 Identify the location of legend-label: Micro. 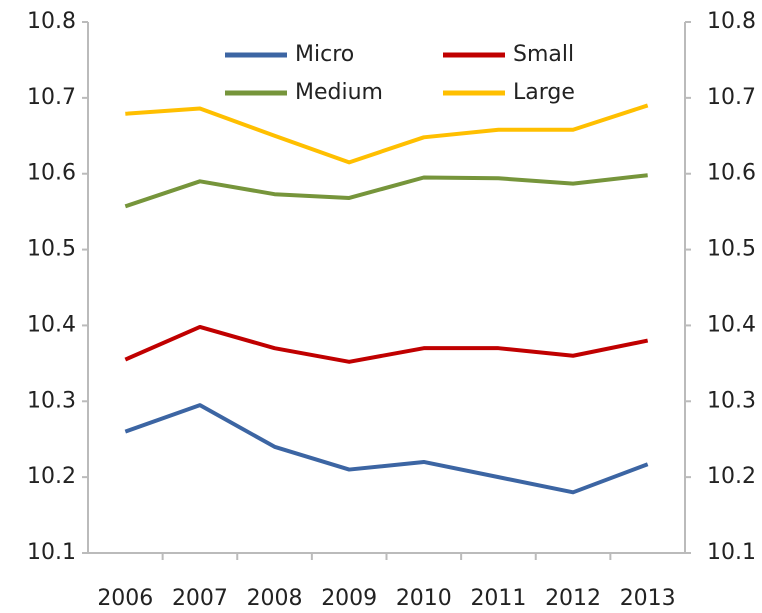
(324, 54).